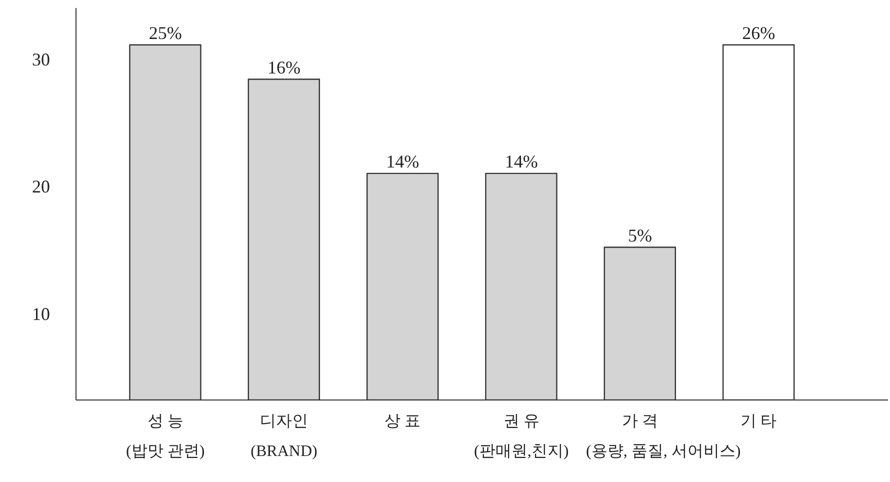 Image resolution: width=890 pixels, height=482 pixels. I want to click on x-tick-label: 가 격 (용량, 품질, 서어비스), so click(663, 436).